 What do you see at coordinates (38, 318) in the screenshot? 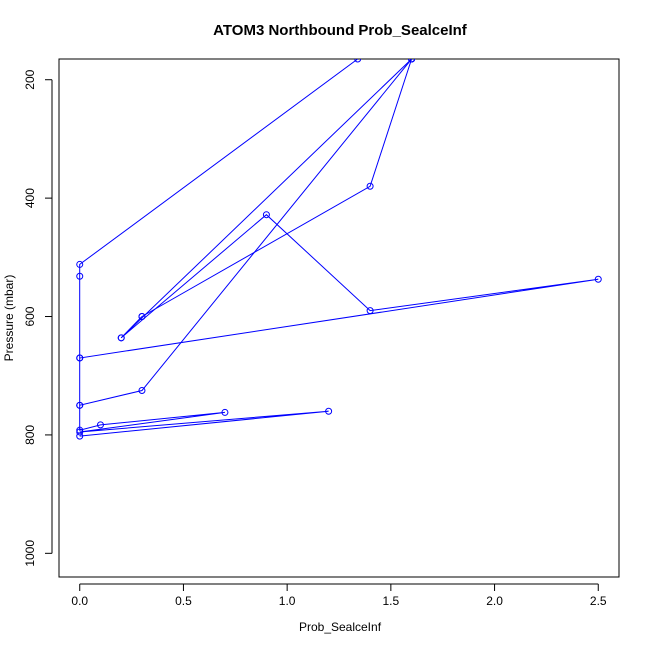
I see `y-axis: 200 400 600 800 1000` at bounding box center [38, 318].